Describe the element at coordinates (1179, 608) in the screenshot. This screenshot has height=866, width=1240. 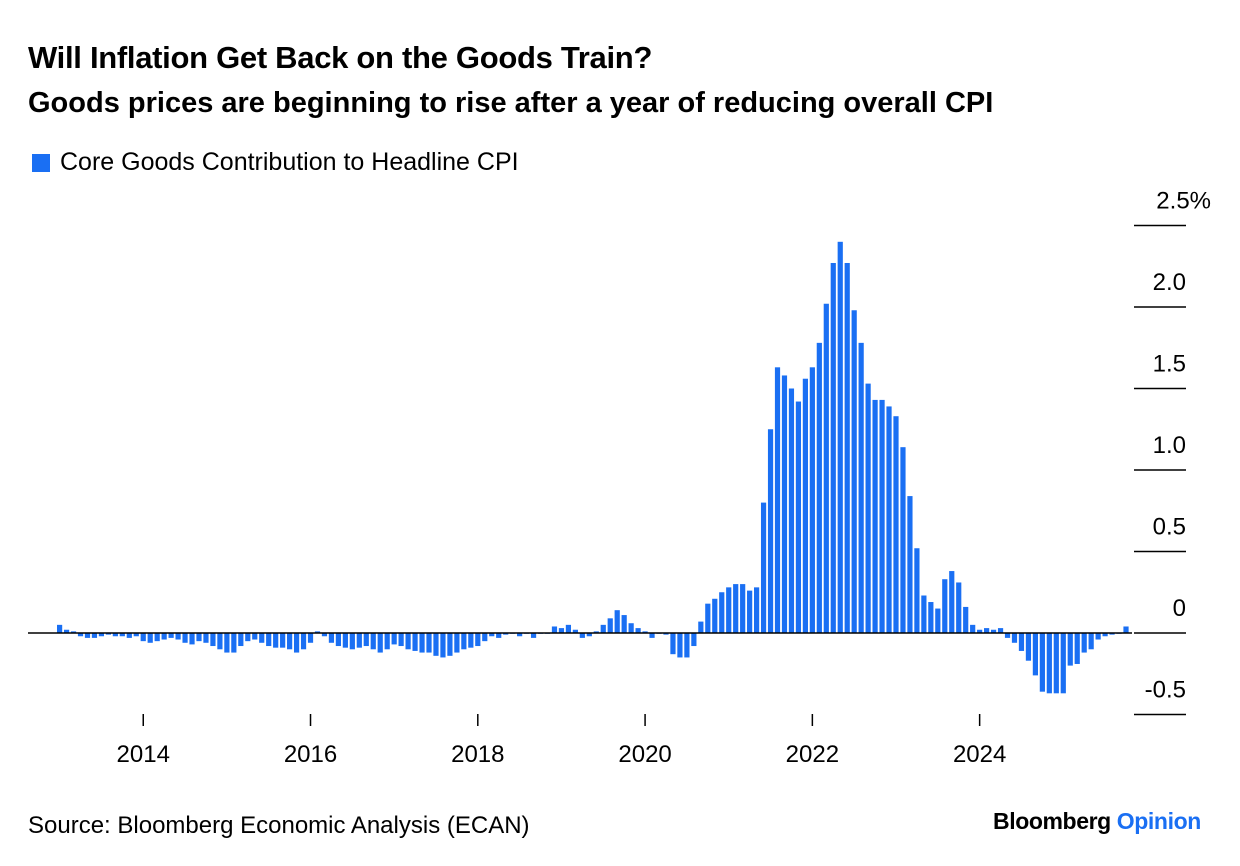
I see `y-tick-label: 0` at that location.